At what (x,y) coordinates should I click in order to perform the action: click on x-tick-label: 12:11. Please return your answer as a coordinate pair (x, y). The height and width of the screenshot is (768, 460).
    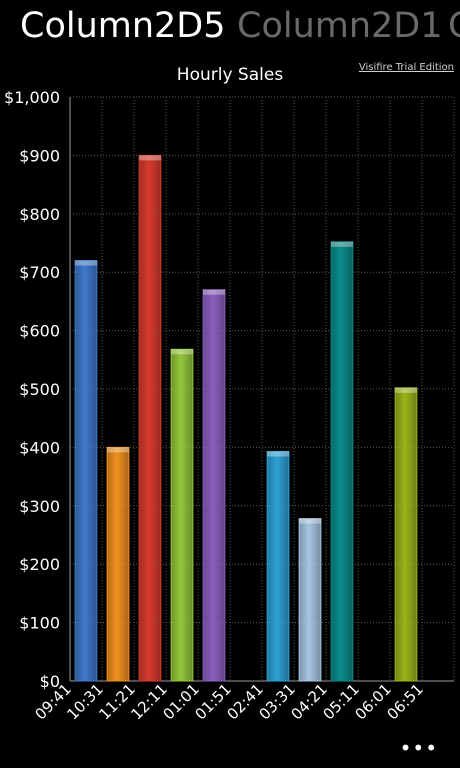
    Looking at the image, I should click on (149, 701).